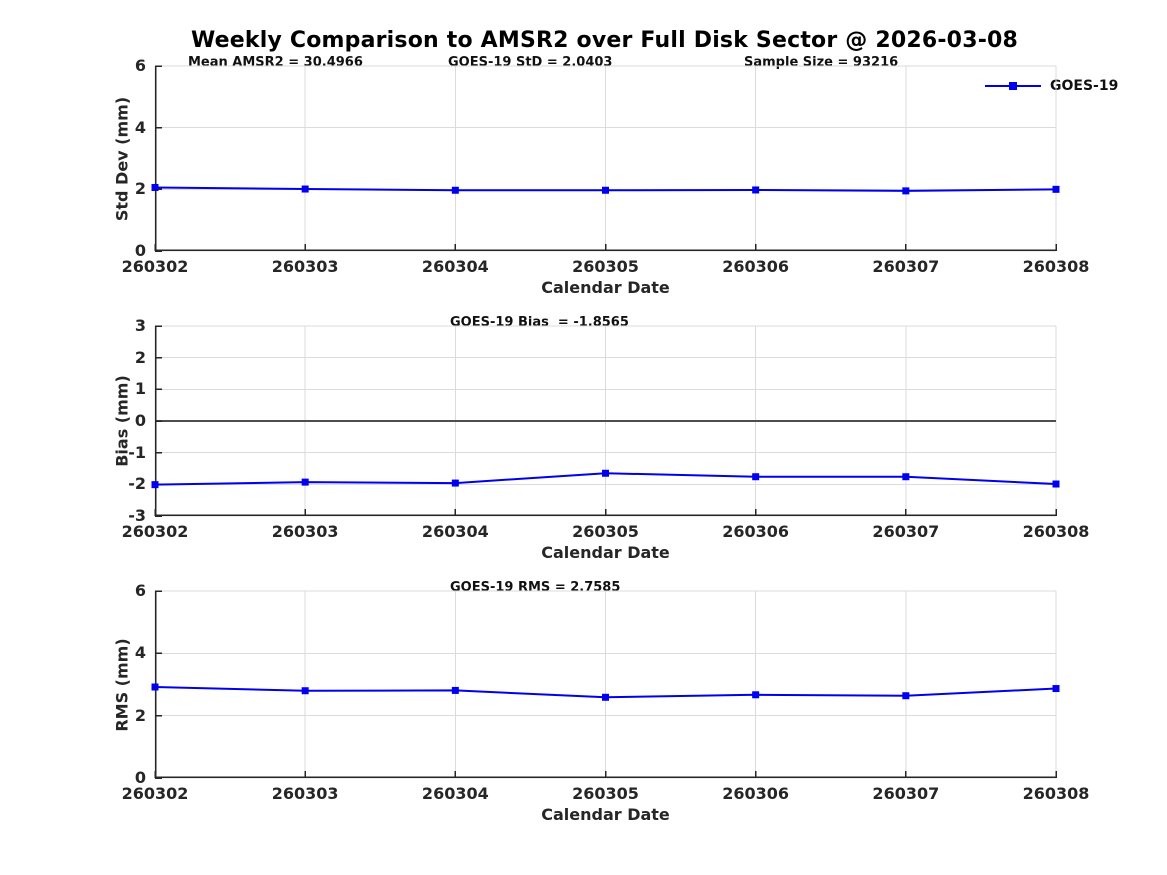 The height and width of the screenshot is (875, 1167). I want to click on y-axis-title: RMS (mm), so click(122, 684).